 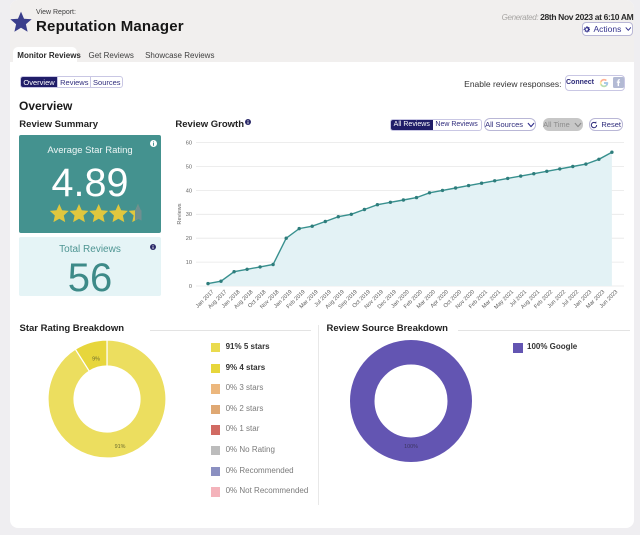 I want to click on svg-text: 20, so click(x=189, y=239).